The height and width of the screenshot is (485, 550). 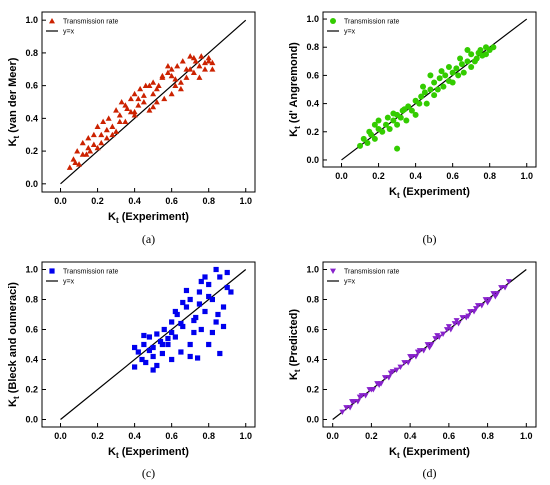 I want to click on y-tick-label: 0.8, so click(x=31, y=53).